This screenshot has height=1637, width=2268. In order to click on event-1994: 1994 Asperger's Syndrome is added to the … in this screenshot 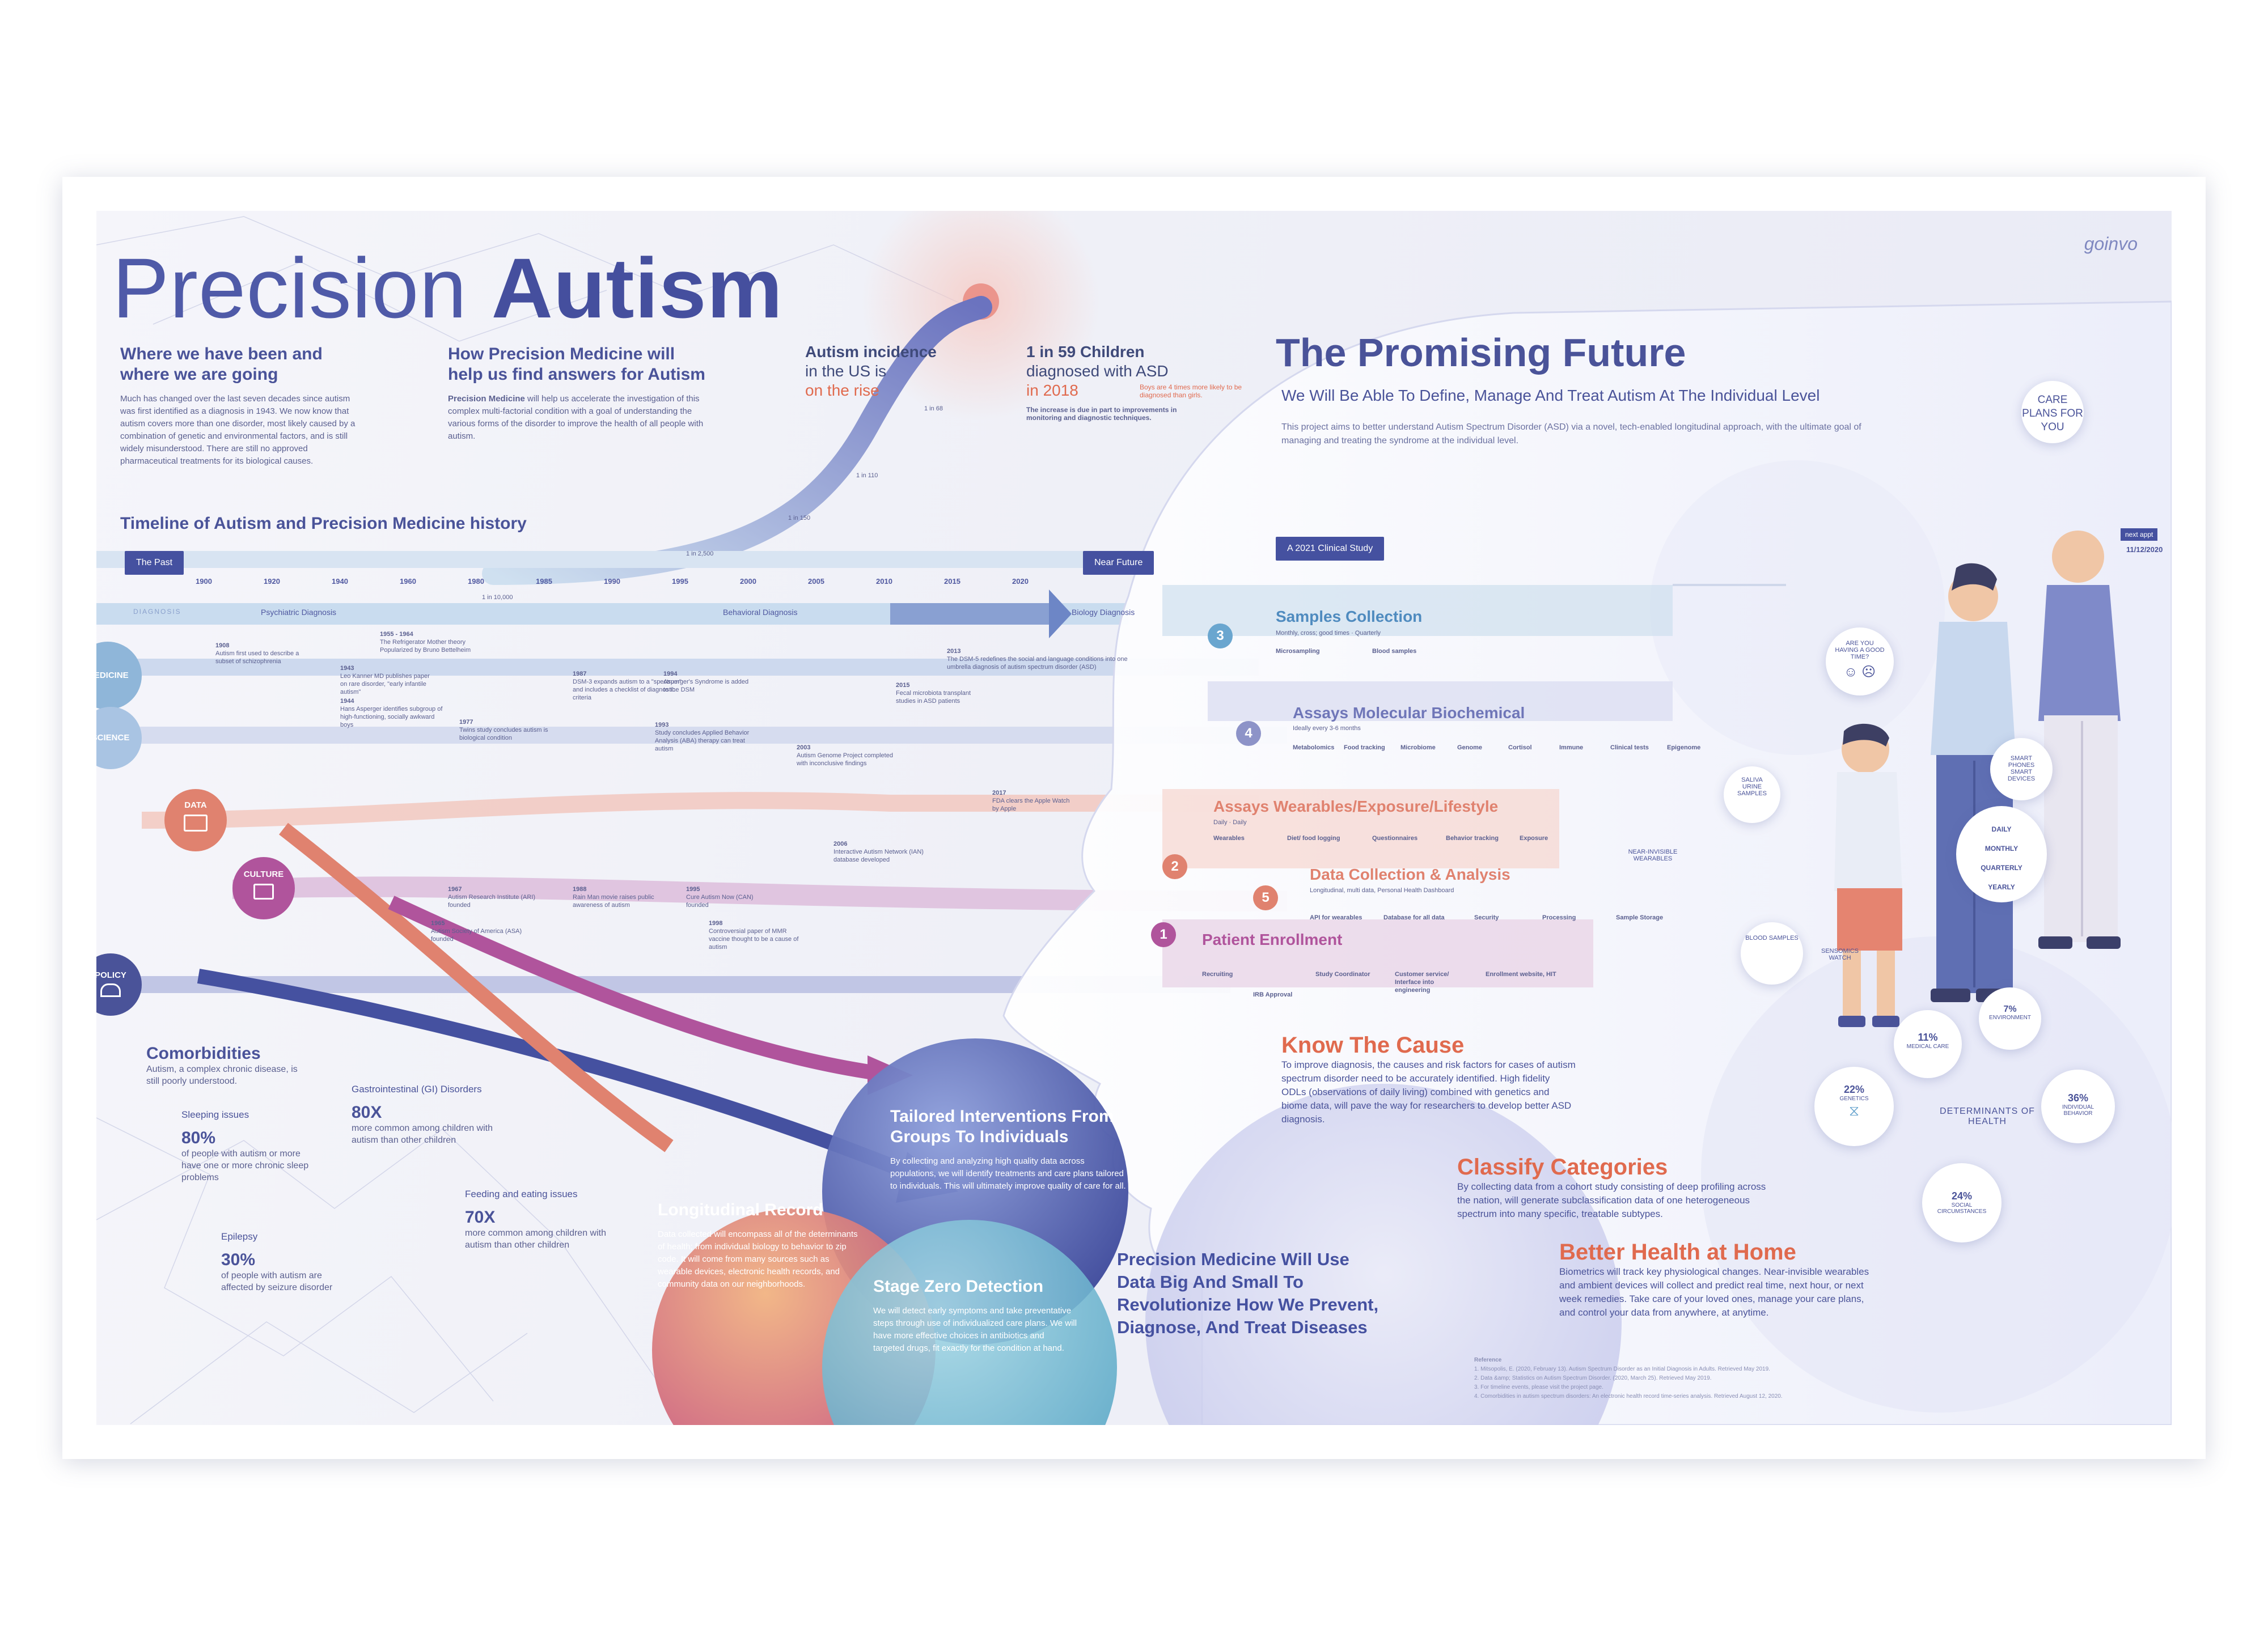, I will do `click(708, 682)`.